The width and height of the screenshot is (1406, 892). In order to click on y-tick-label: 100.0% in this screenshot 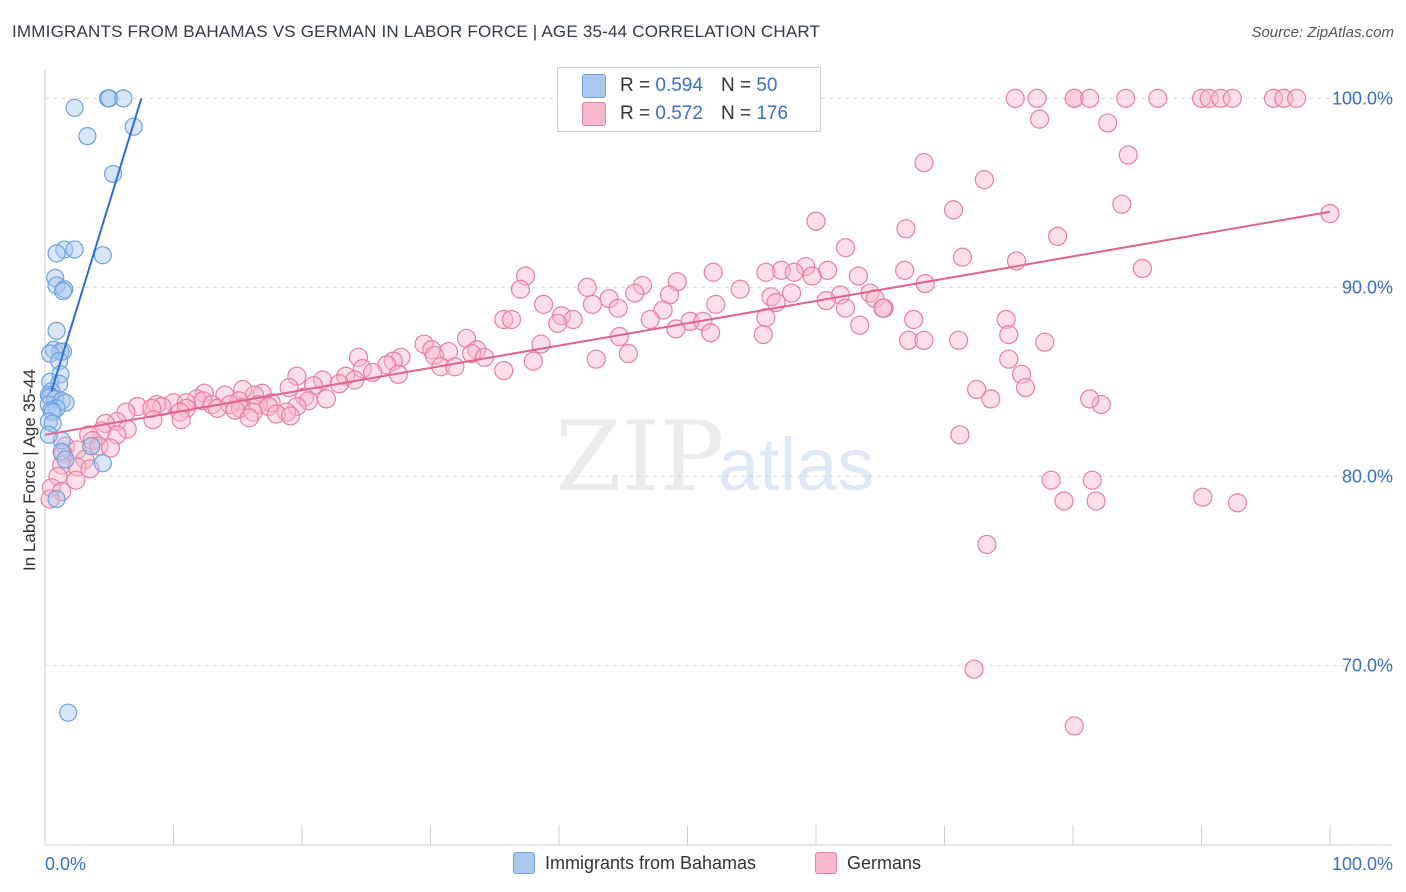, I will do `click(1362, 98)`.